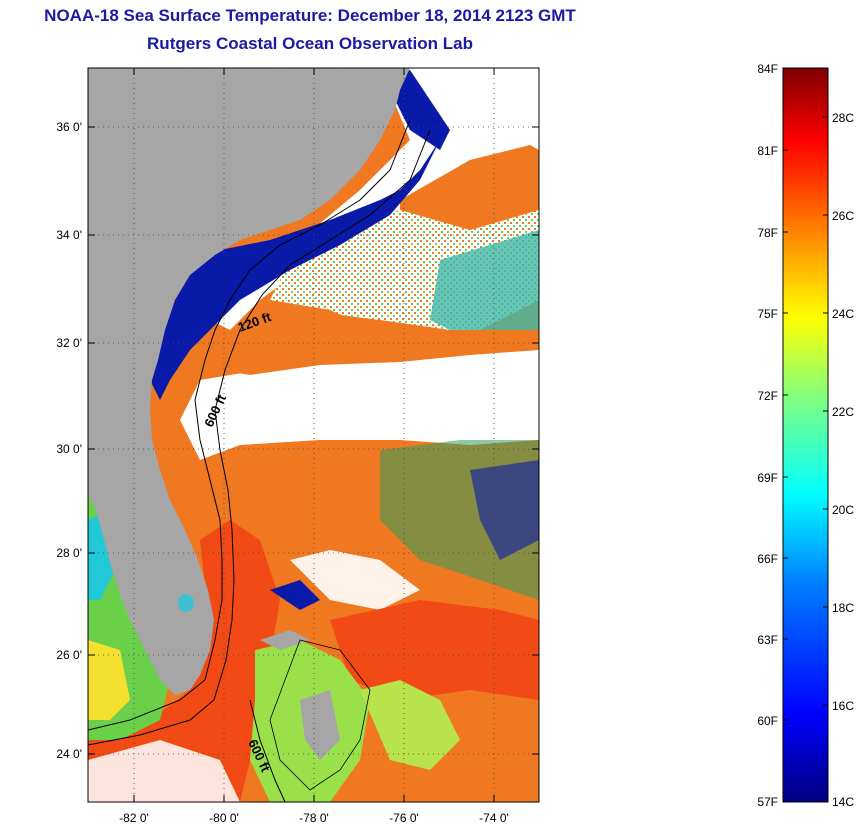  I want to click on colorbar, so click(805, 435).